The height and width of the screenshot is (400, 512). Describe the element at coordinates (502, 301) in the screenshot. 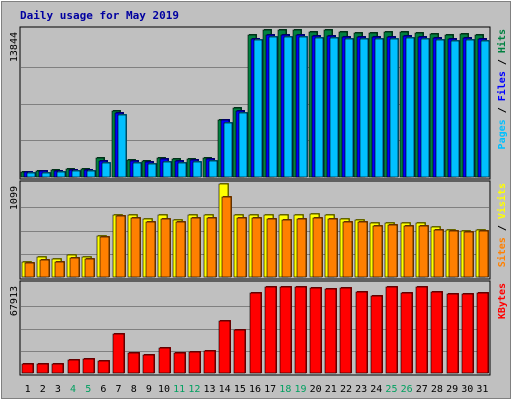

I see `series-legend: KBytes` at that location.